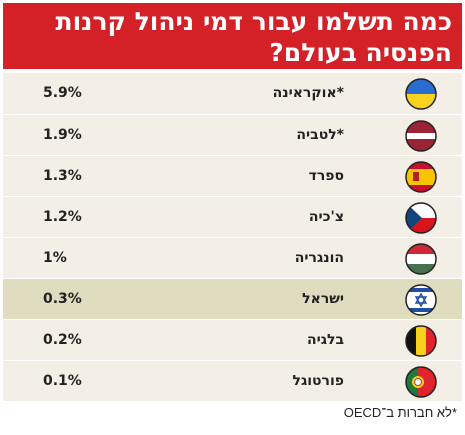  What do you see at coordinates (319, 258) in the screenshot?
I see `country-label: הונגריה` at bounding box center [319, 258].